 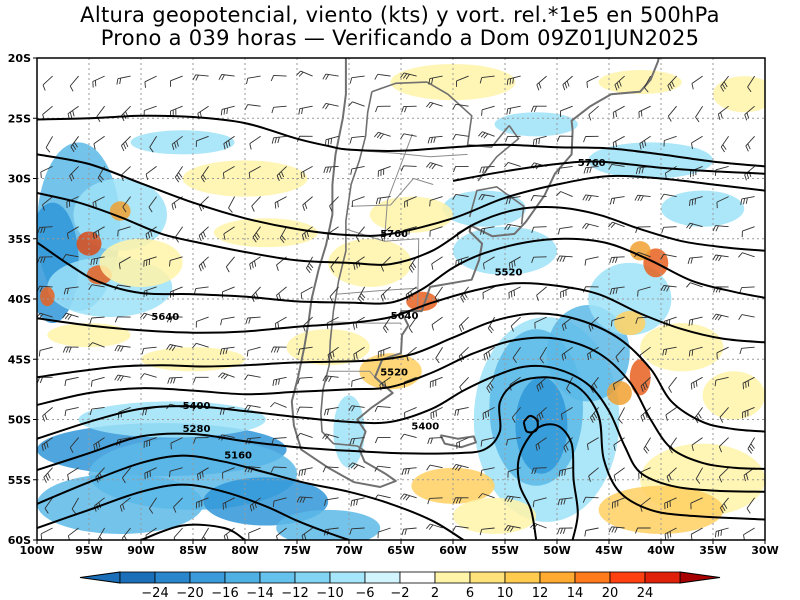 What do you see at coordinates (764, 550) in the screenshot?
I see `lon-tick-label: 30W` at bounding box center [764, 550].